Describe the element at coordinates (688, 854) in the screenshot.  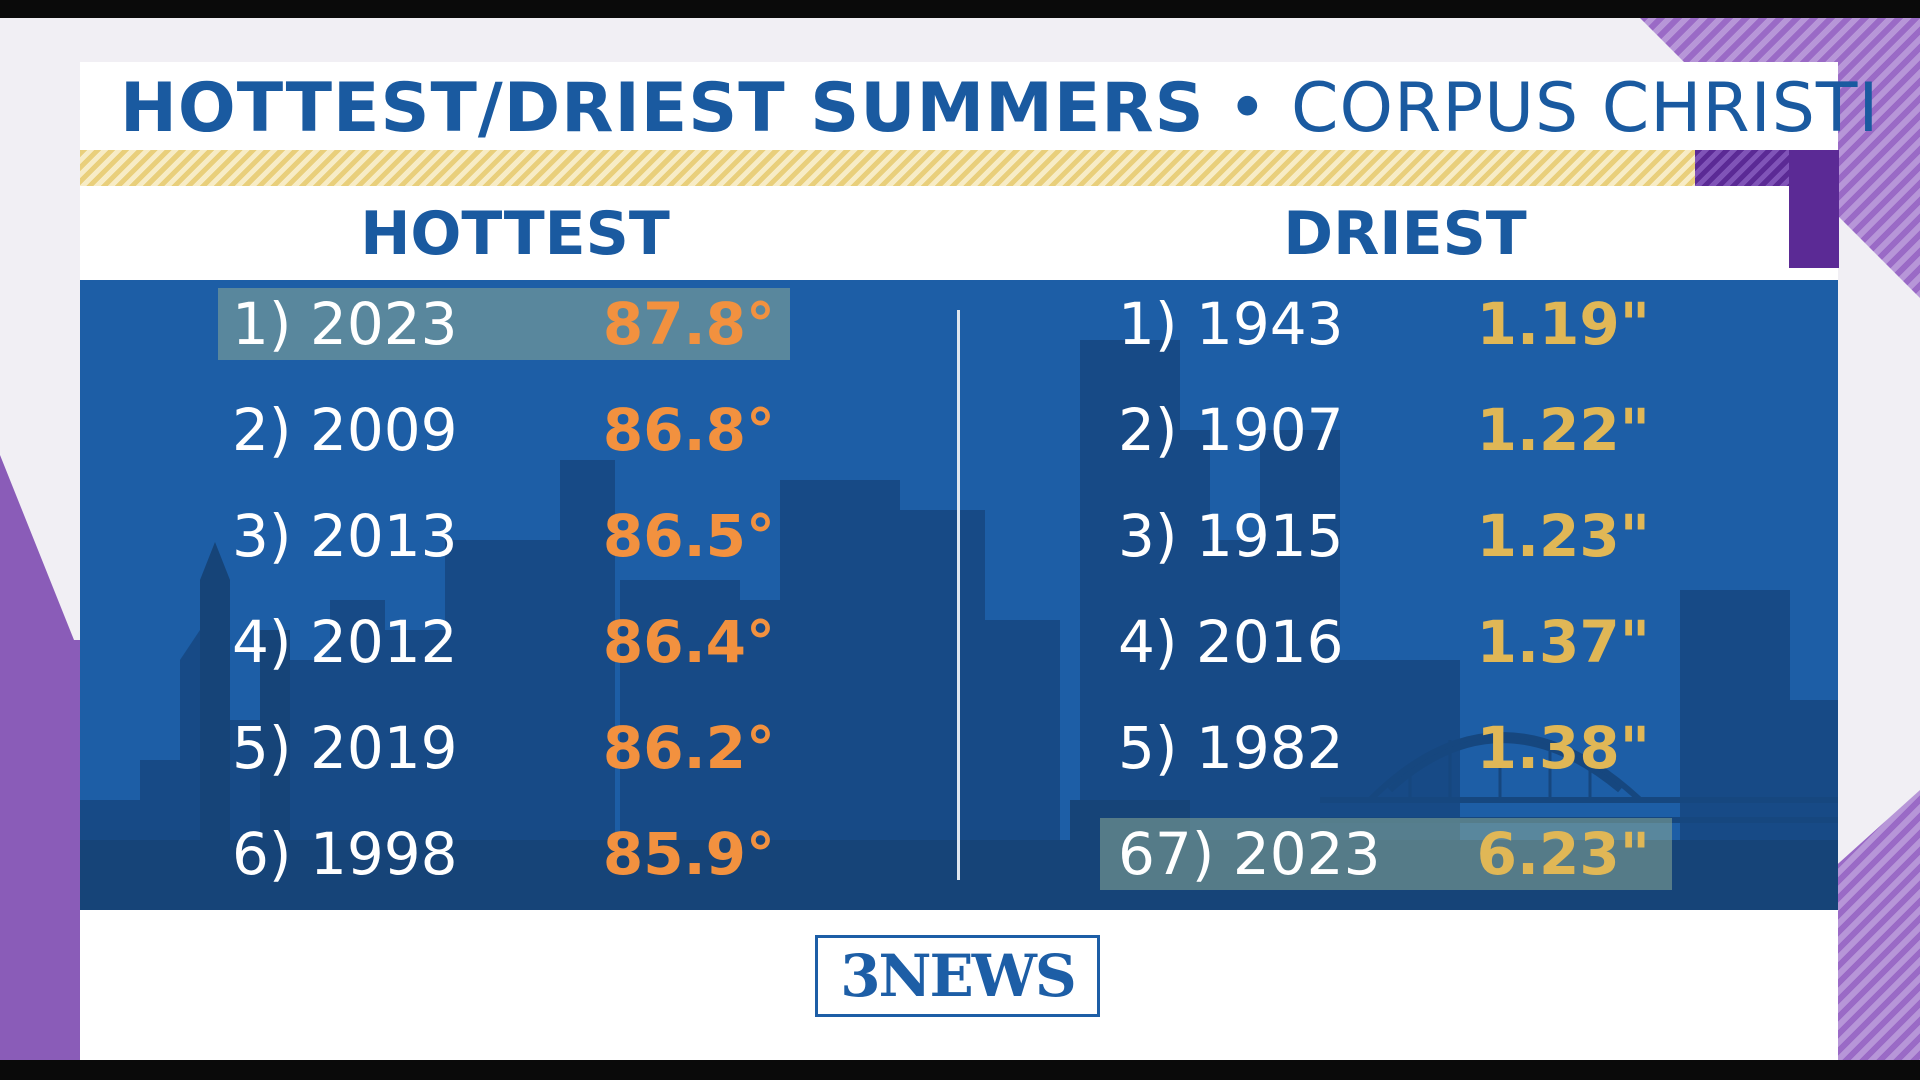
I see `hottest-temp: 85.9°` at that location.